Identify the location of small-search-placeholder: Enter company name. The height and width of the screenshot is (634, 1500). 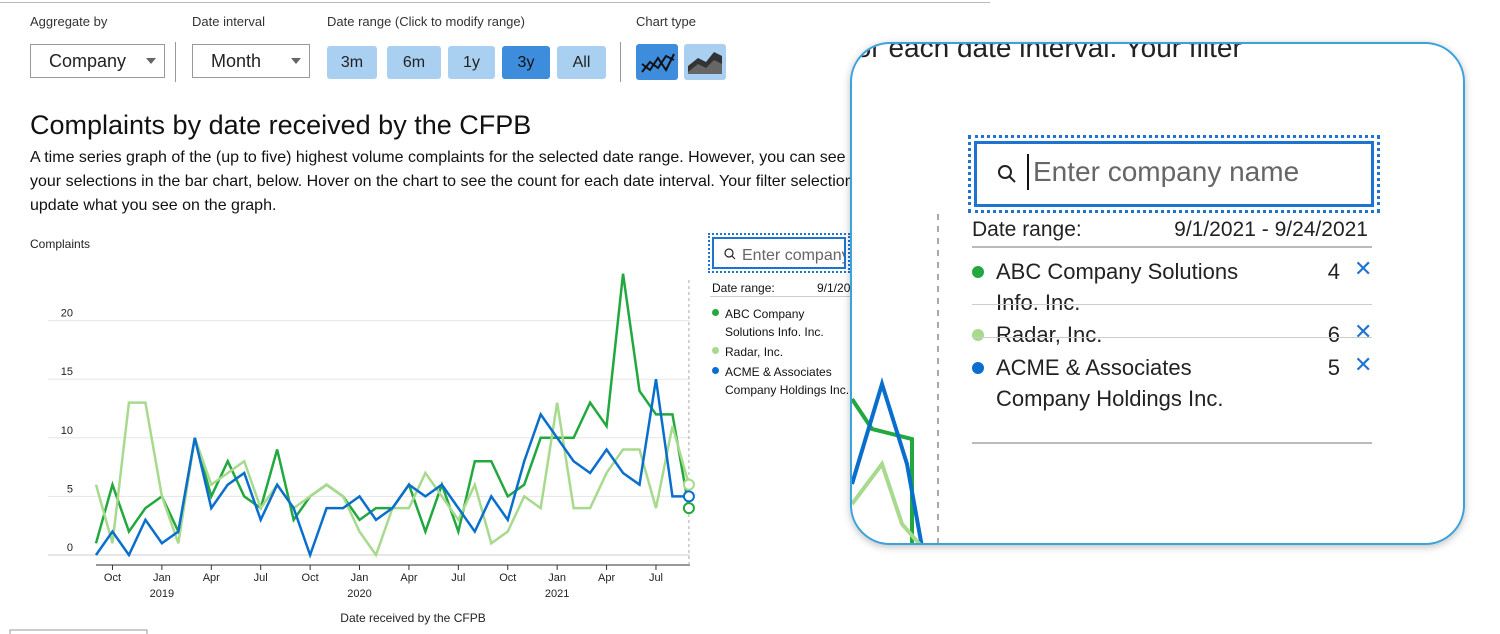
(794, 255).